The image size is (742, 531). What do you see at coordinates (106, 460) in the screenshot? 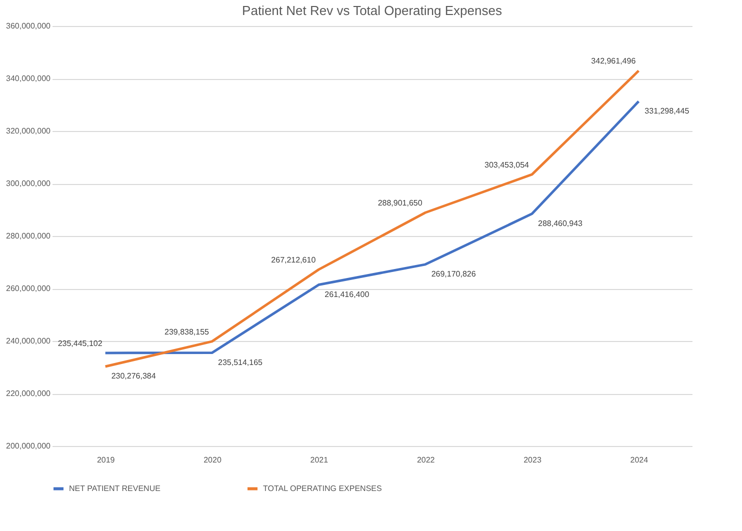
I see `x-tick-label: 2019` at bounding box center [106, 460].